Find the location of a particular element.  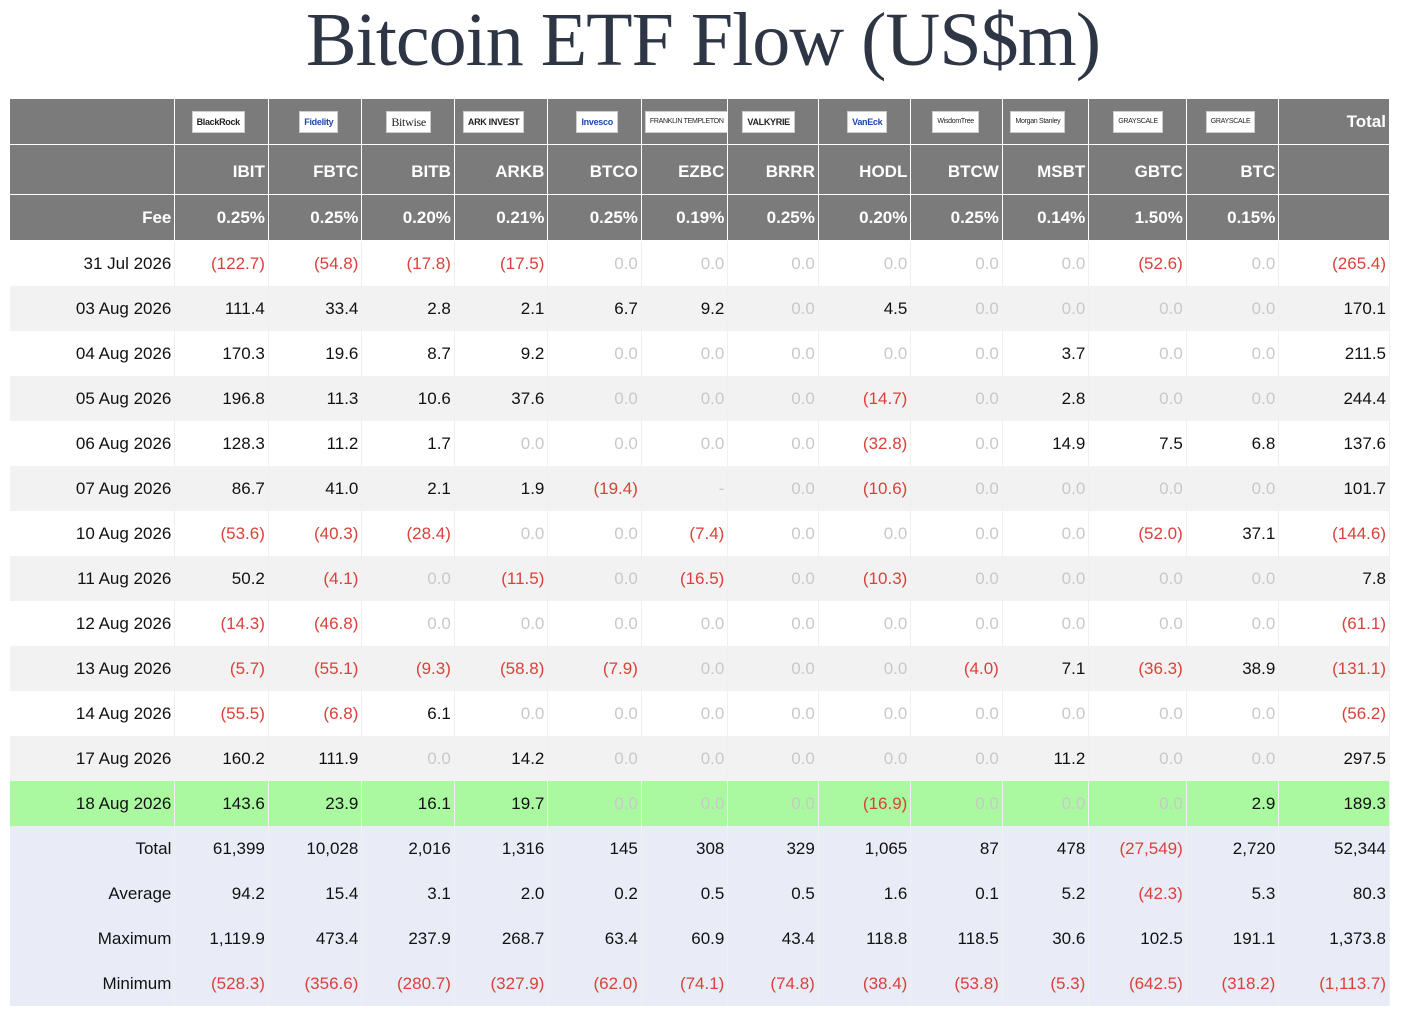

summary-cell: 145 is located at coordinates (594, 848).